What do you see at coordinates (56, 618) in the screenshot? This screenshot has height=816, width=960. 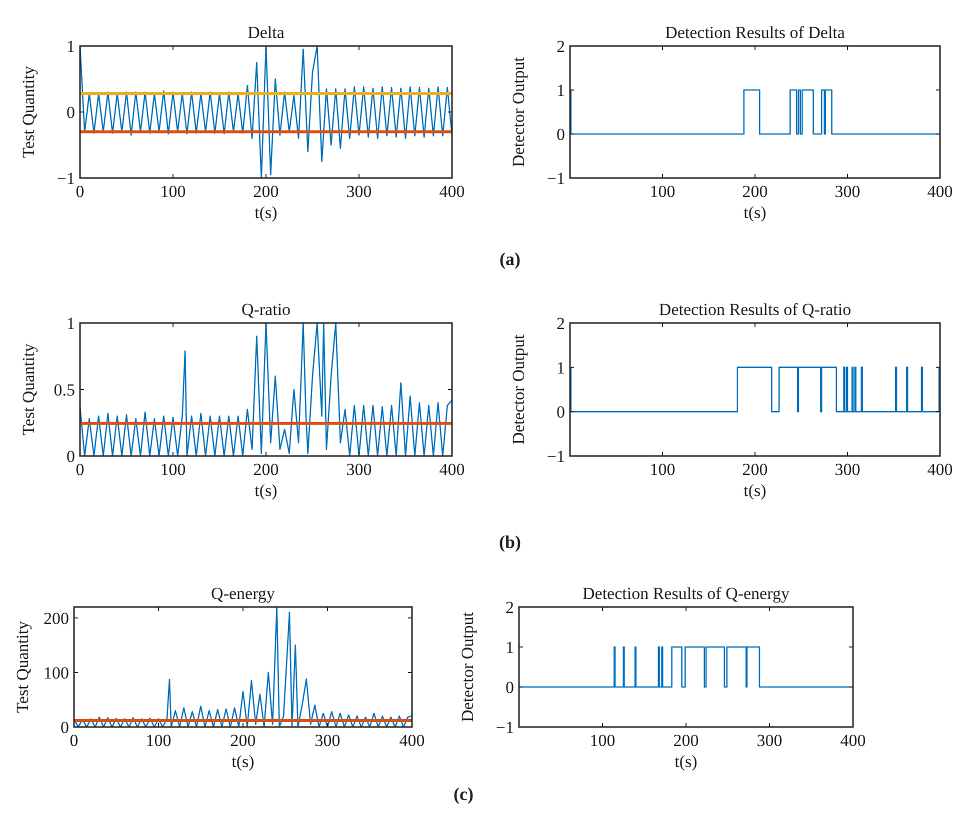 I see `y-tick-label: 200` at bounding box center [56, 618].